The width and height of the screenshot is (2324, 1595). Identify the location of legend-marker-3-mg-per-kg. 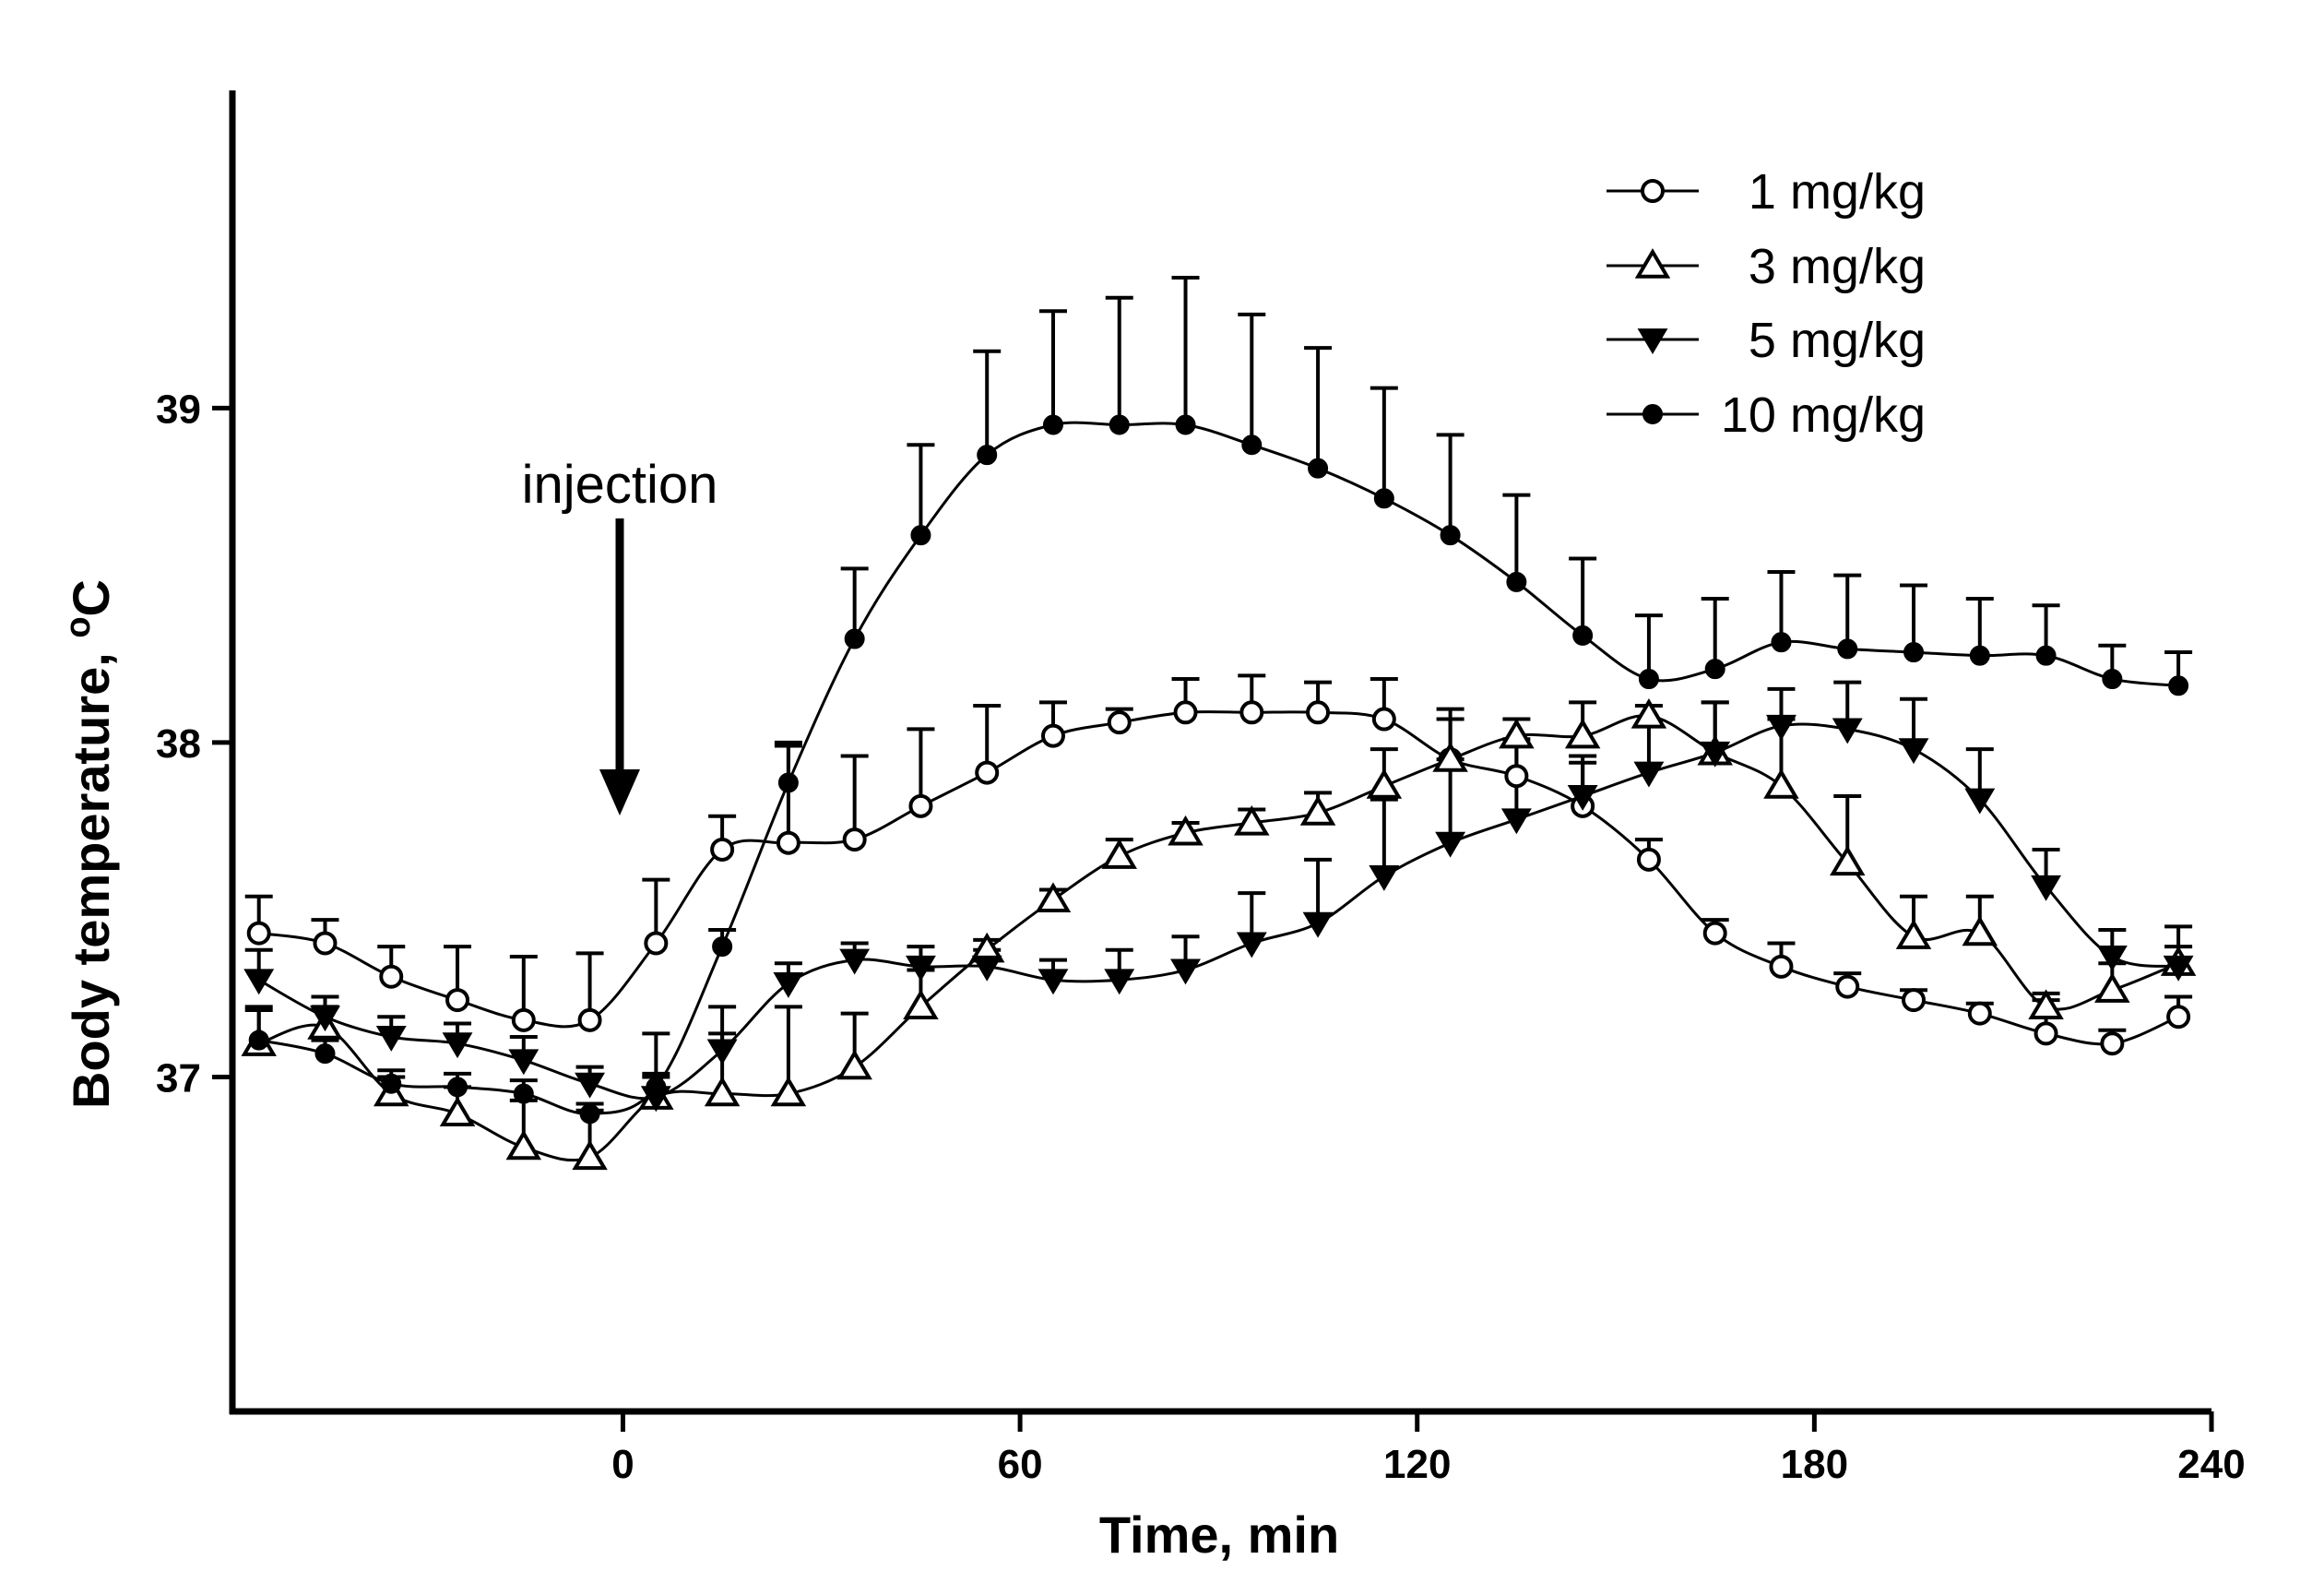
(1652, 263).